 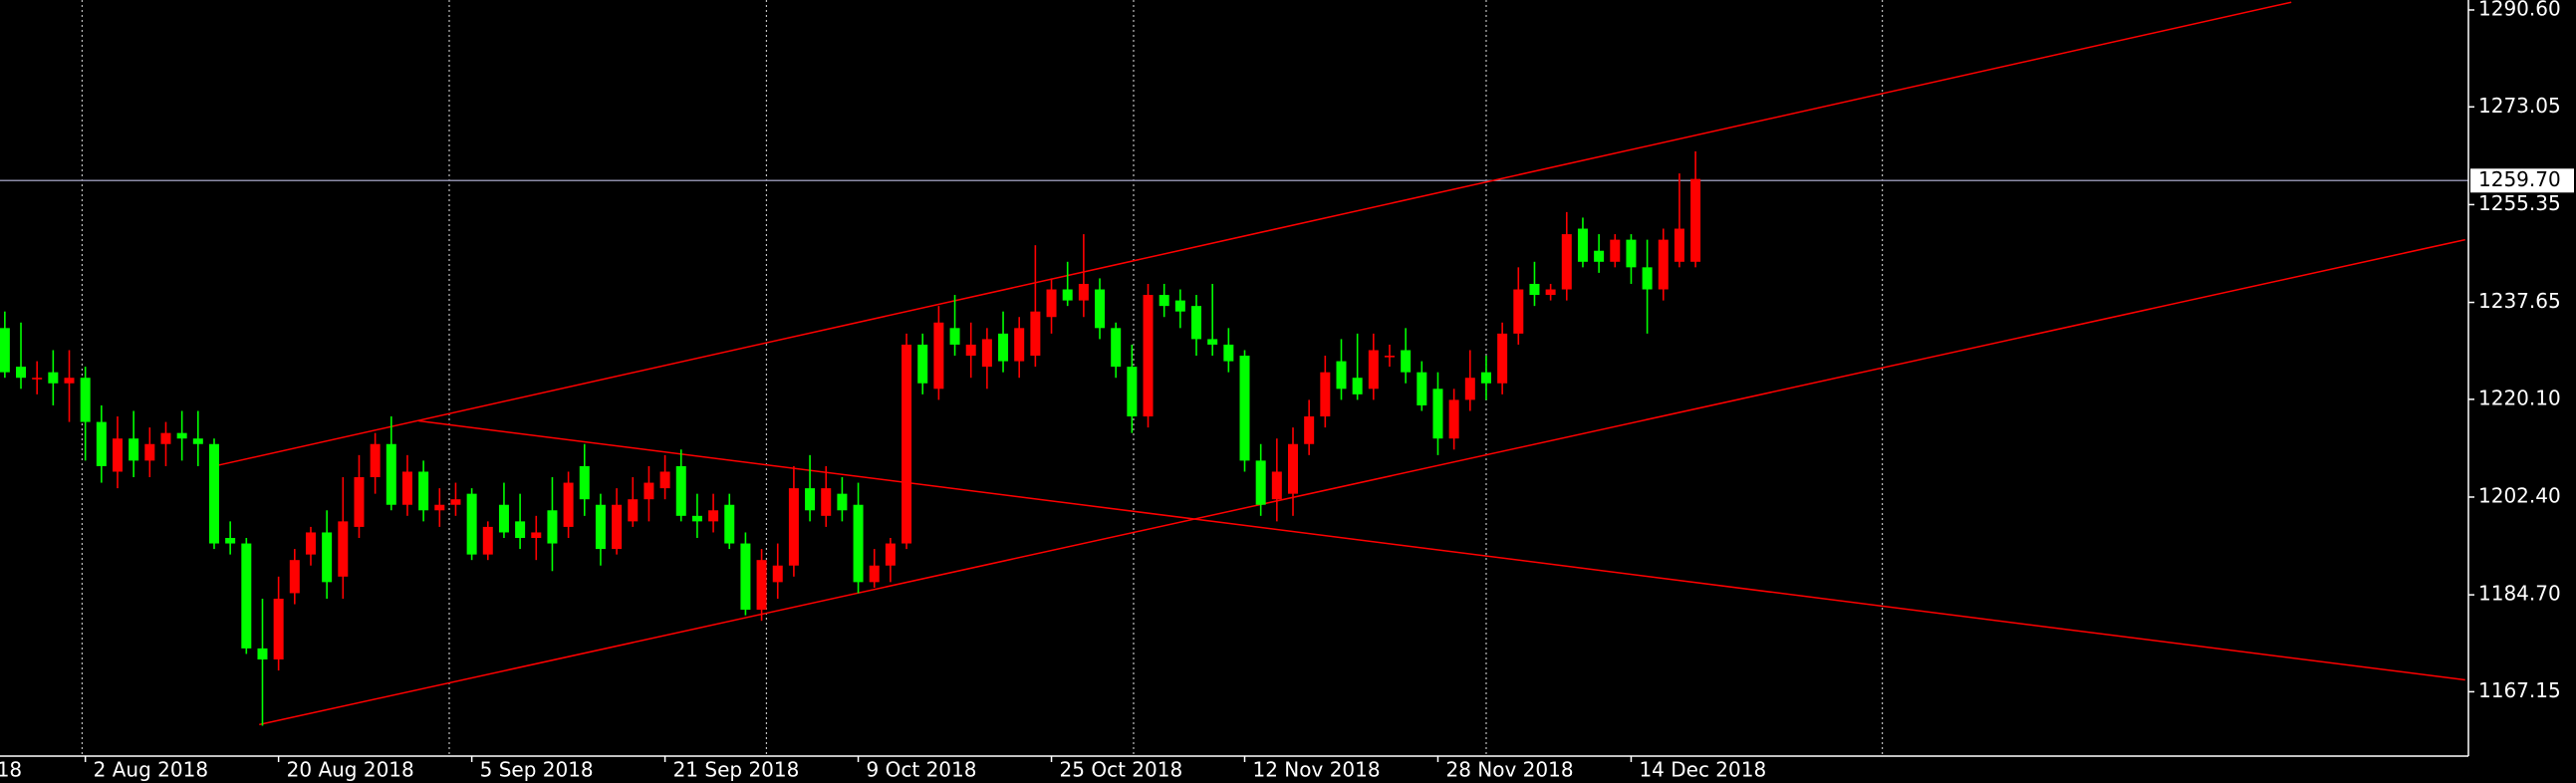 I want to click on x-tick-label: 20 Aug 2018, so click(x=350, y=770).